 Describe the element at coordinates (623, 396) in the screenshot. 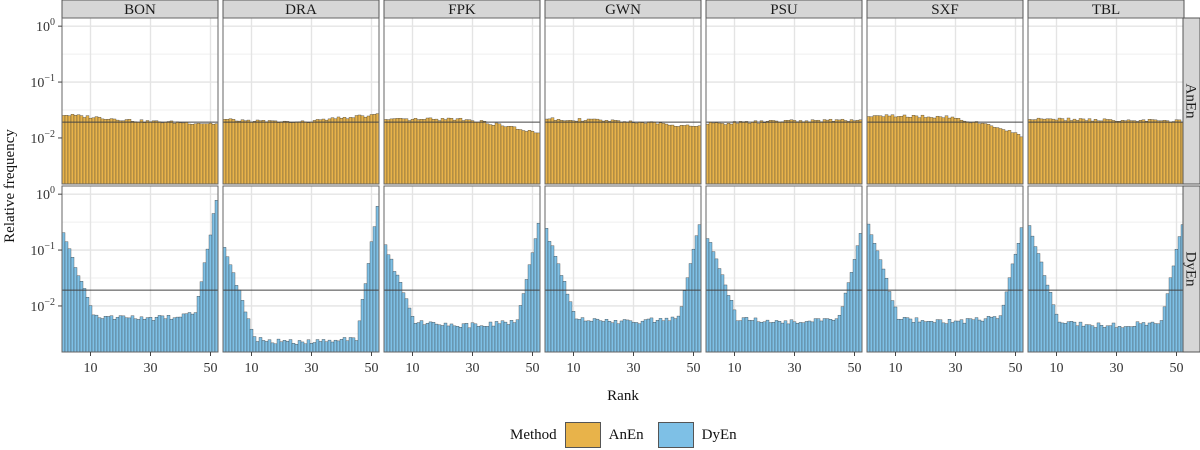

I see `x-axis-title: Rank` at that location.